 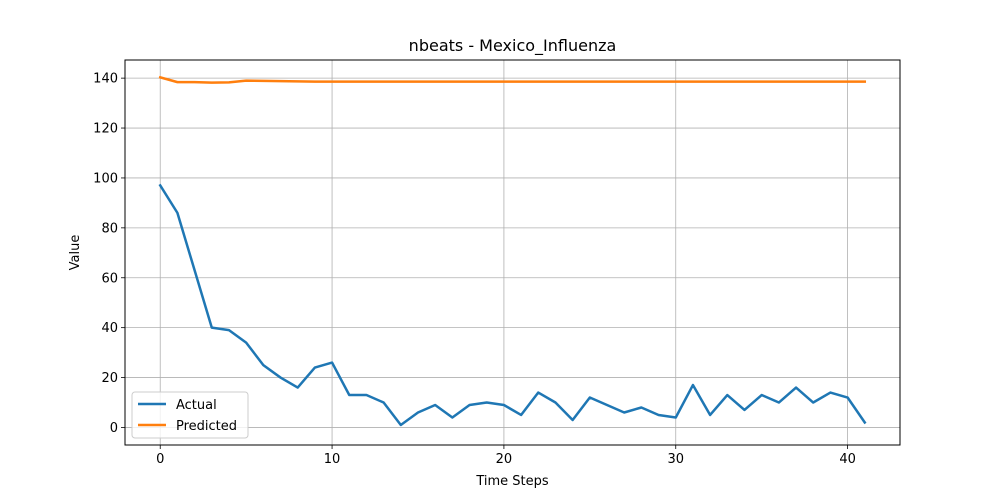 What do you see at coordinates (109, 228) in the screenshot?
I see `y-tick-label: 80` at bounding box center [109, 228].